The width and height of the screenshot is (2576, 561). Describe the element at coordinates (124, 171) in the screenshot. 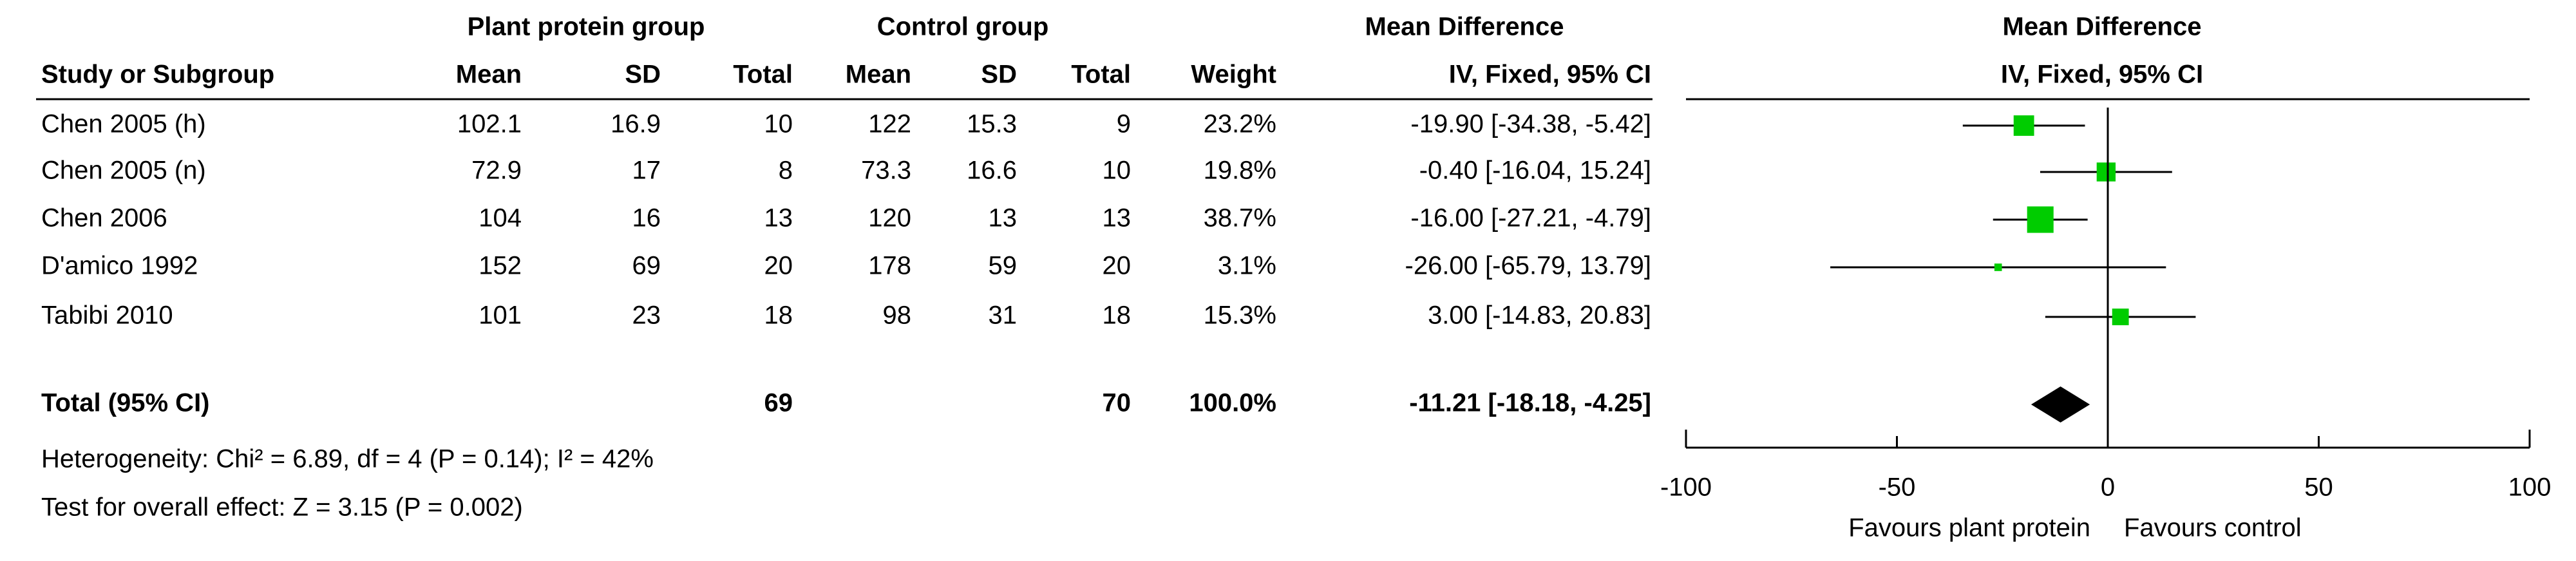

I see `table-cell: Chen 2005 (n)` at that location.